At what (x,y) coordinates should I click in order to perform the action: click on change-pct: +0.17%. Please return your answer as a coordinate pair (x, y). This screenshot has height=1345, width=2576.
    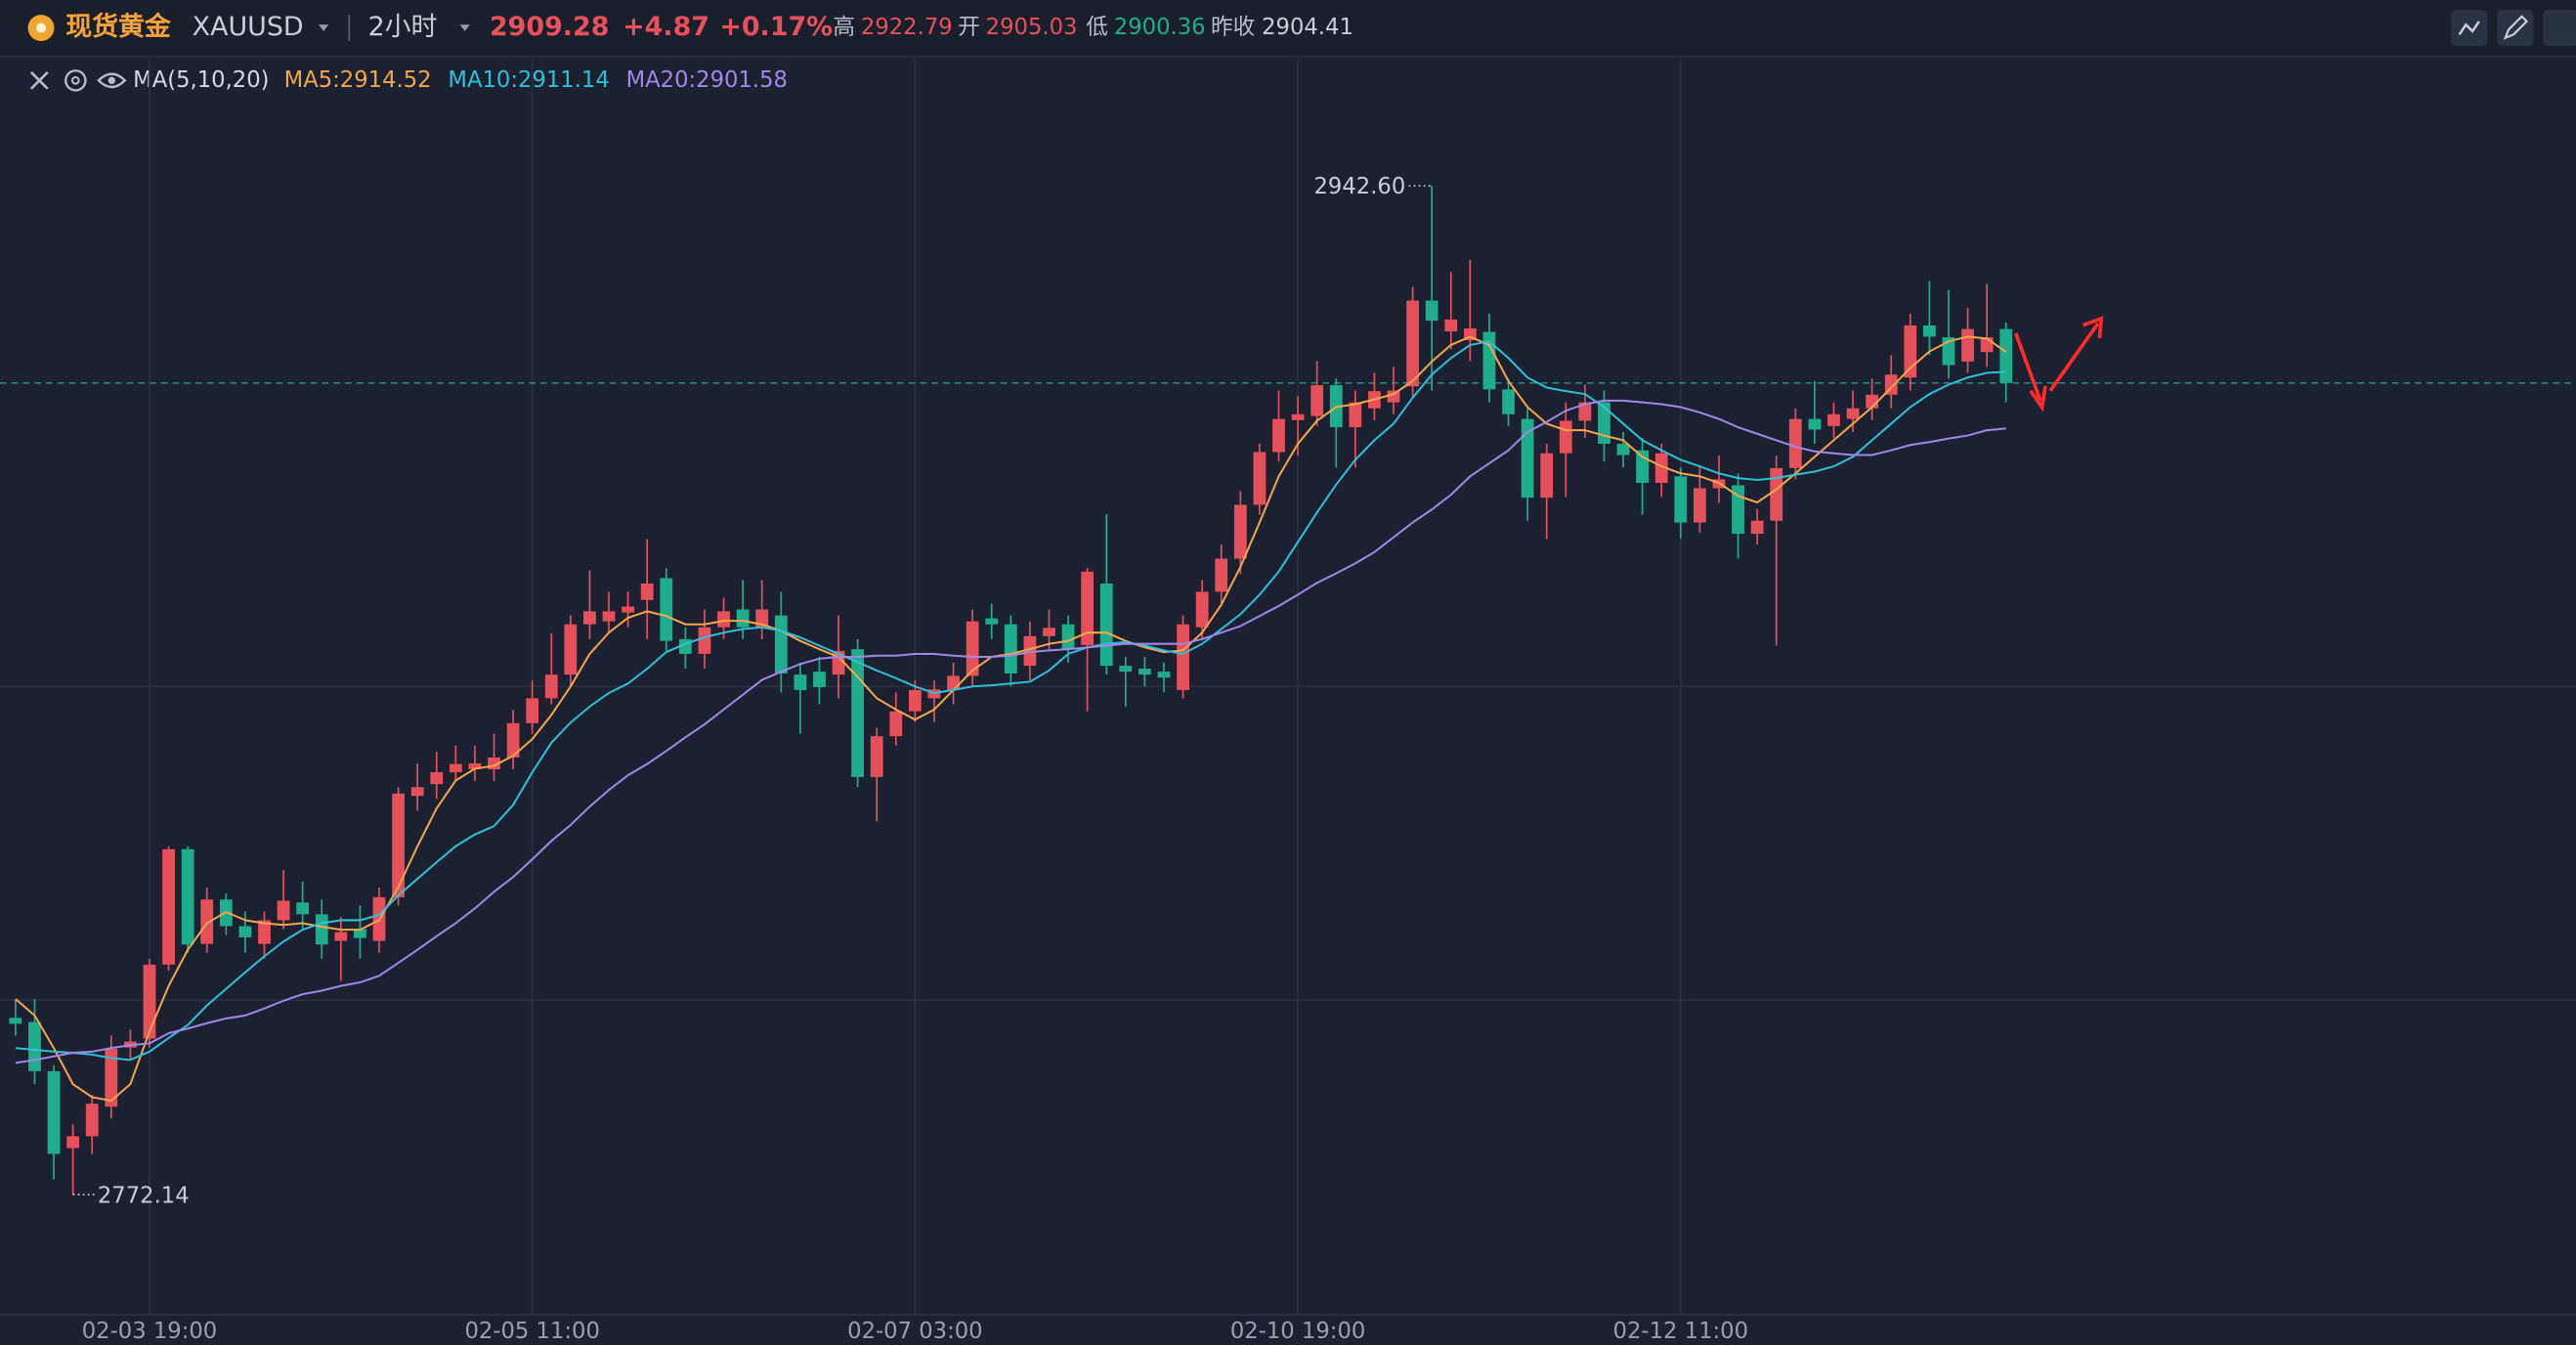
    Looking at the image, I should click on (776, 27).